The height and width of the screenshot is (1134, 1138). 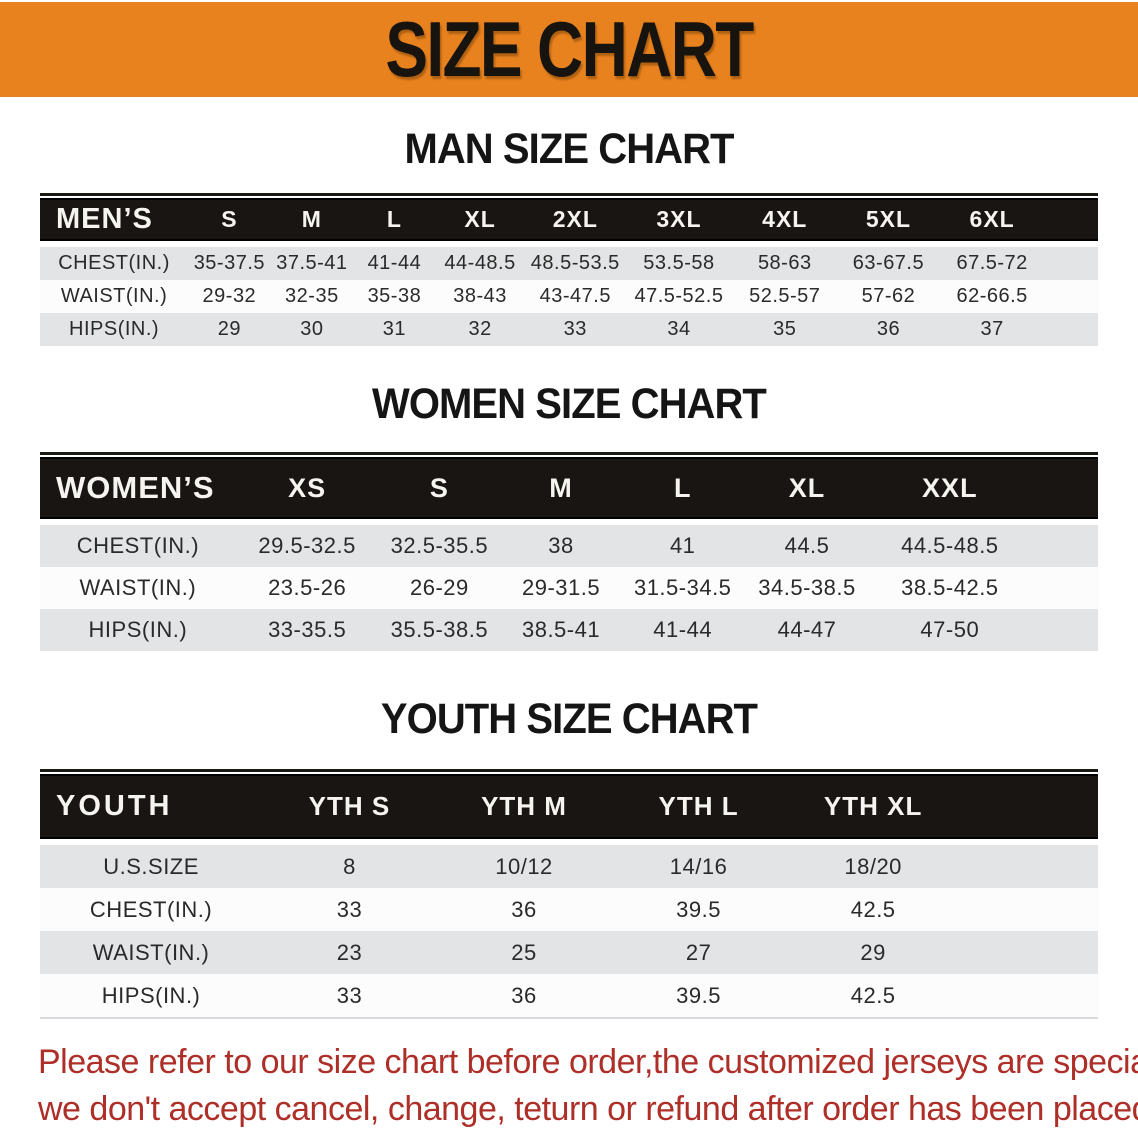 I want to click on table-cell: 23.5-26, so click(x=307, y=588).